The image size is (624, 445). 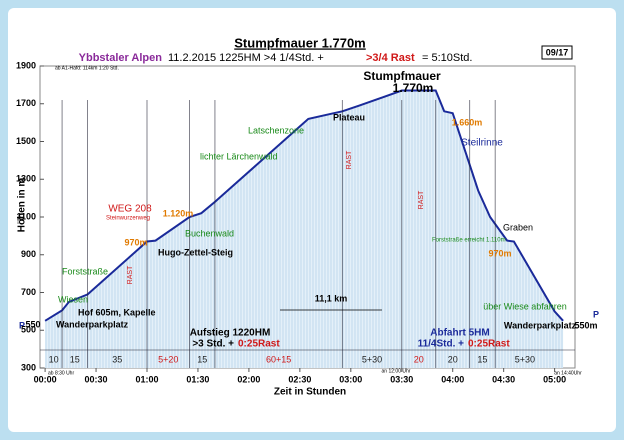 I want to click on total: = 5:10Std., so click(x=447, y=58).